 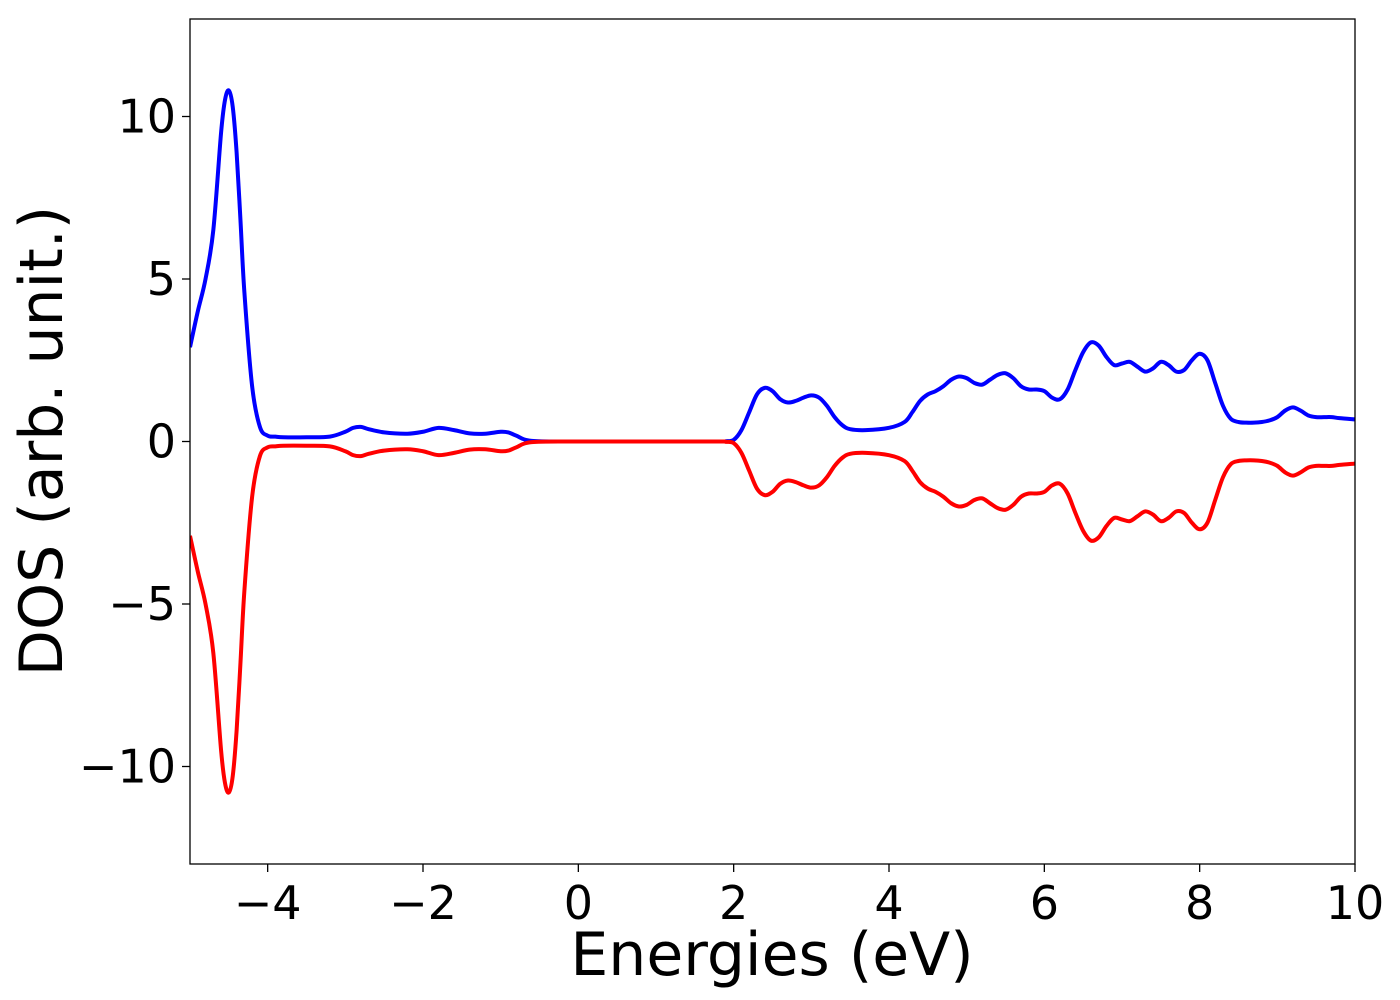 What do you see at coordinates (423, 903) in the screenshot?
I see `x-tick-label: −2` at bounding box center [423, 903].